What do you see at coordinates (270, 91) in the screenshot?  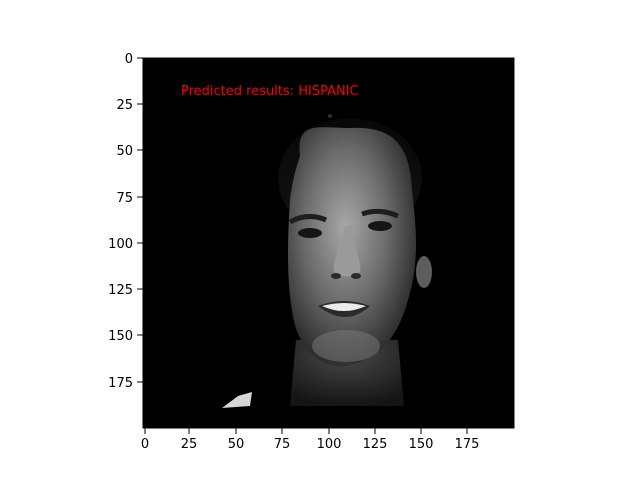 I see `prediction-annotation: Predicted results: HISPANIC` at bounding box center [270, 91].